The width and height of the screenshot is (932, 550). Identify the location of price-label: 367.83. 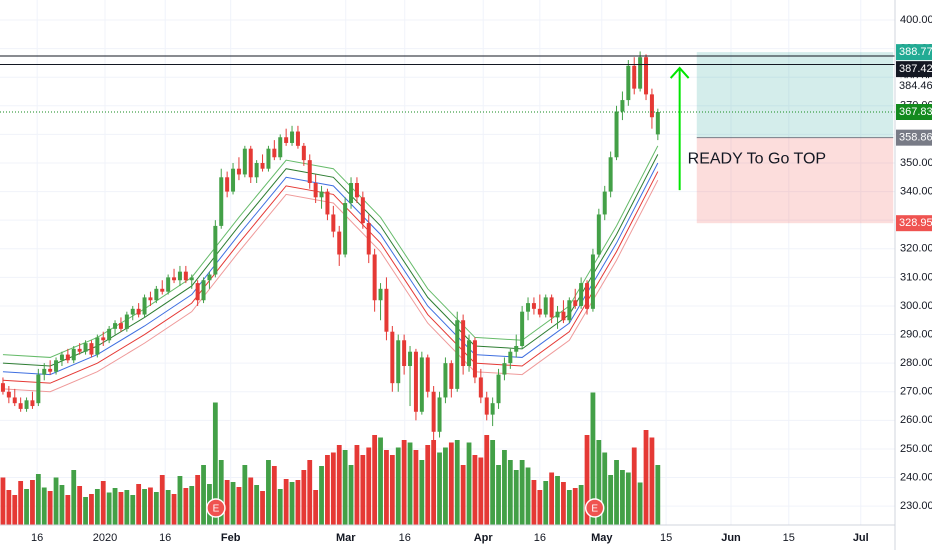
(915, 112).